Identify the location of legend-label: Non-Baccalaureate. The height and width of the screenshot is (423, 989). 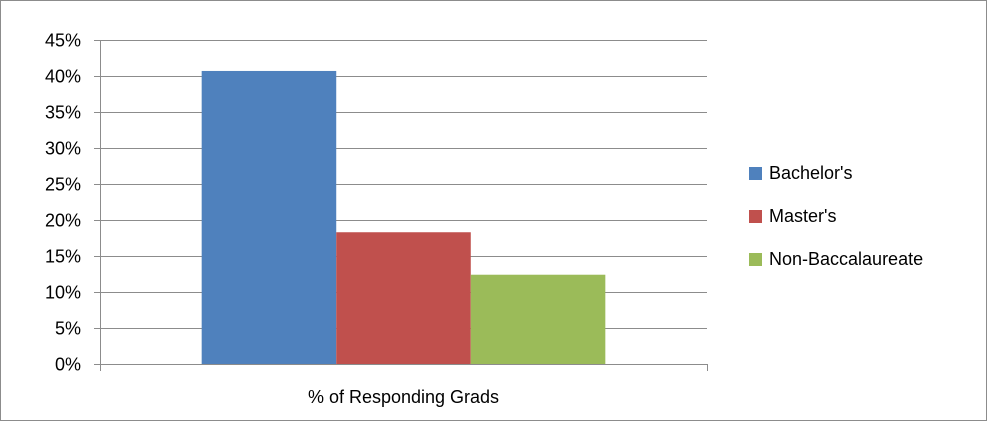
(846, 259).